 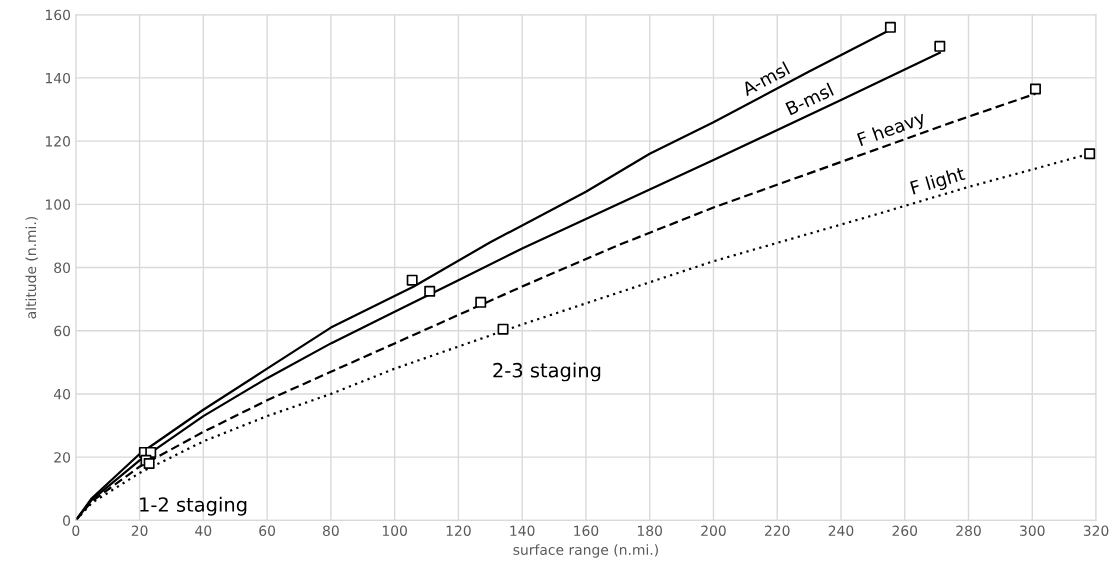 What do you see at coordinates (58, 78) in the screenshot?
I see `y-tick-label: 140` at bounding box center [58, 78].